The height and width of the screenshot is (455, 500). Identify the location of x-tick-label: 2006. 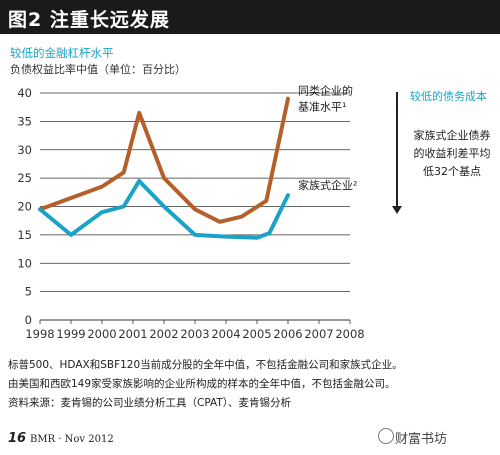
(287, 334).